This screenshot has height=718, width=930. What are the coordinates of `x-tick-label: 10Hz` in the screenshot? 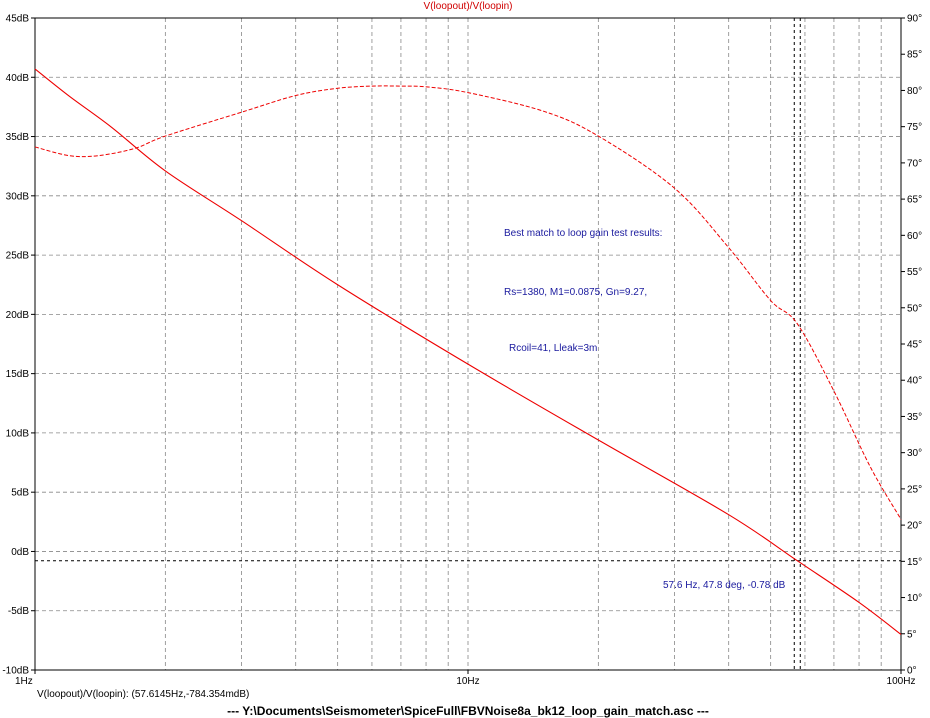 It's located at (467, 681).